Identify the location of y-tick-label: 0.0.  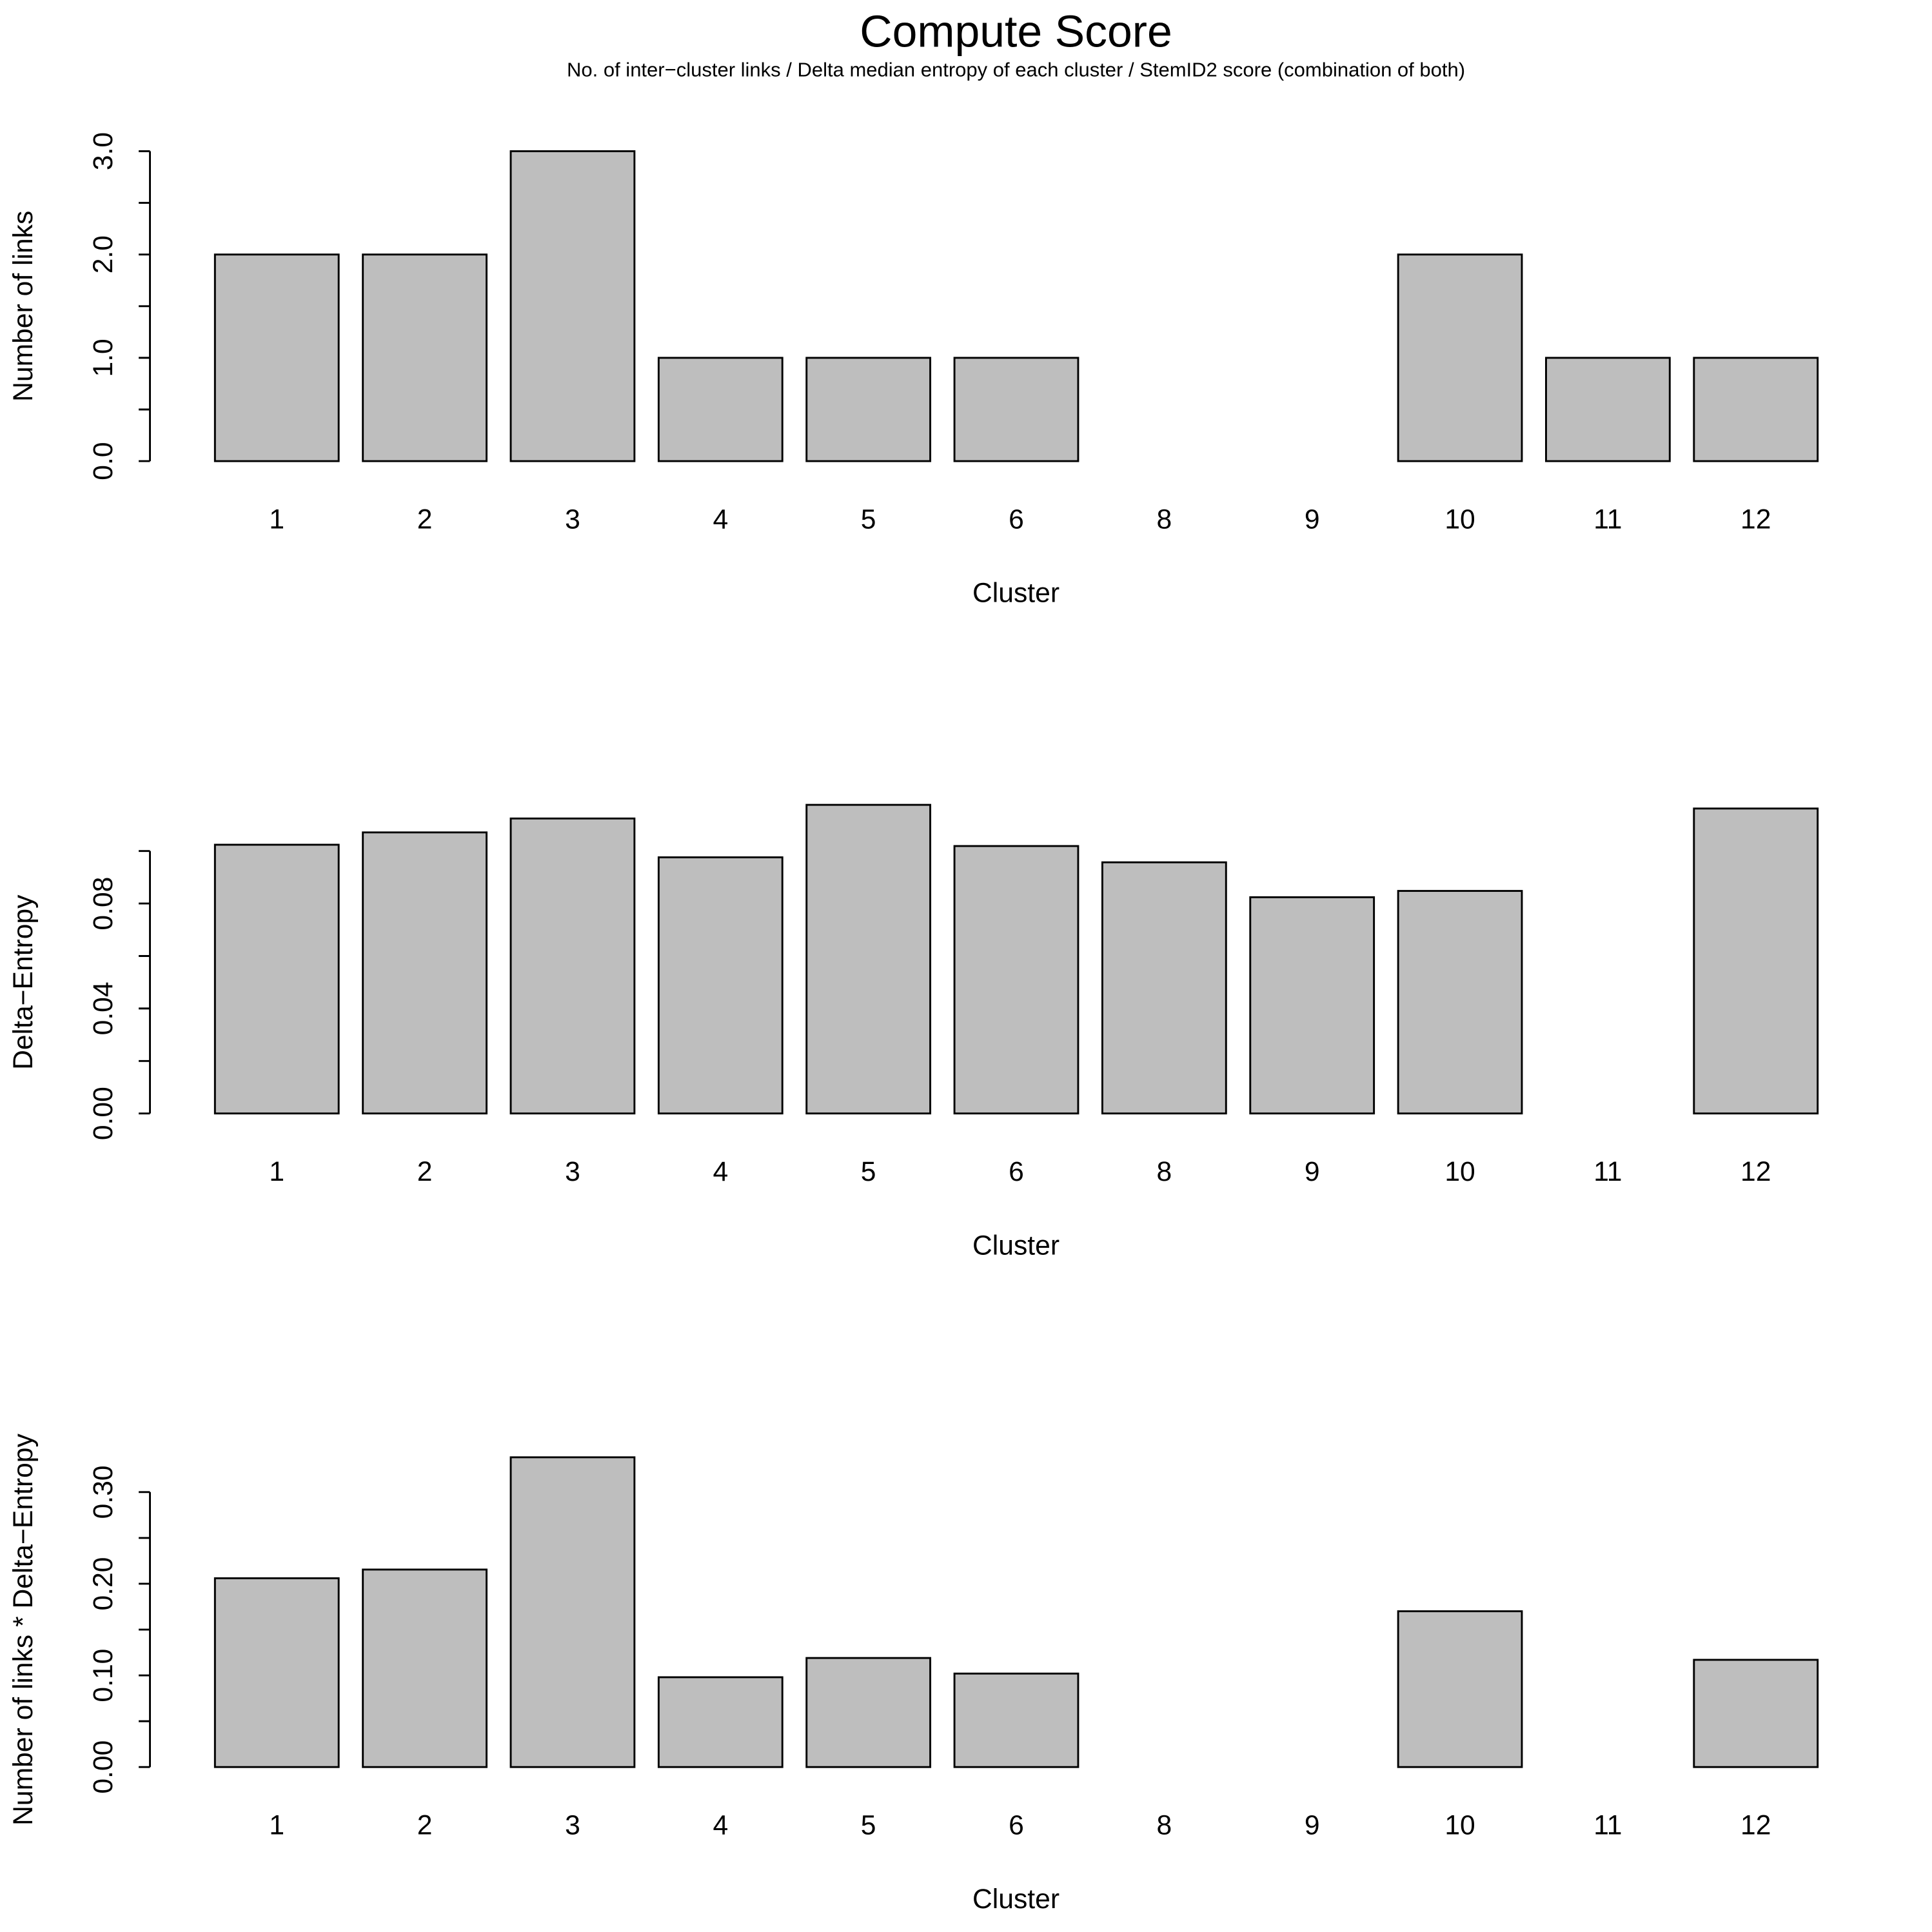
(103, 461).